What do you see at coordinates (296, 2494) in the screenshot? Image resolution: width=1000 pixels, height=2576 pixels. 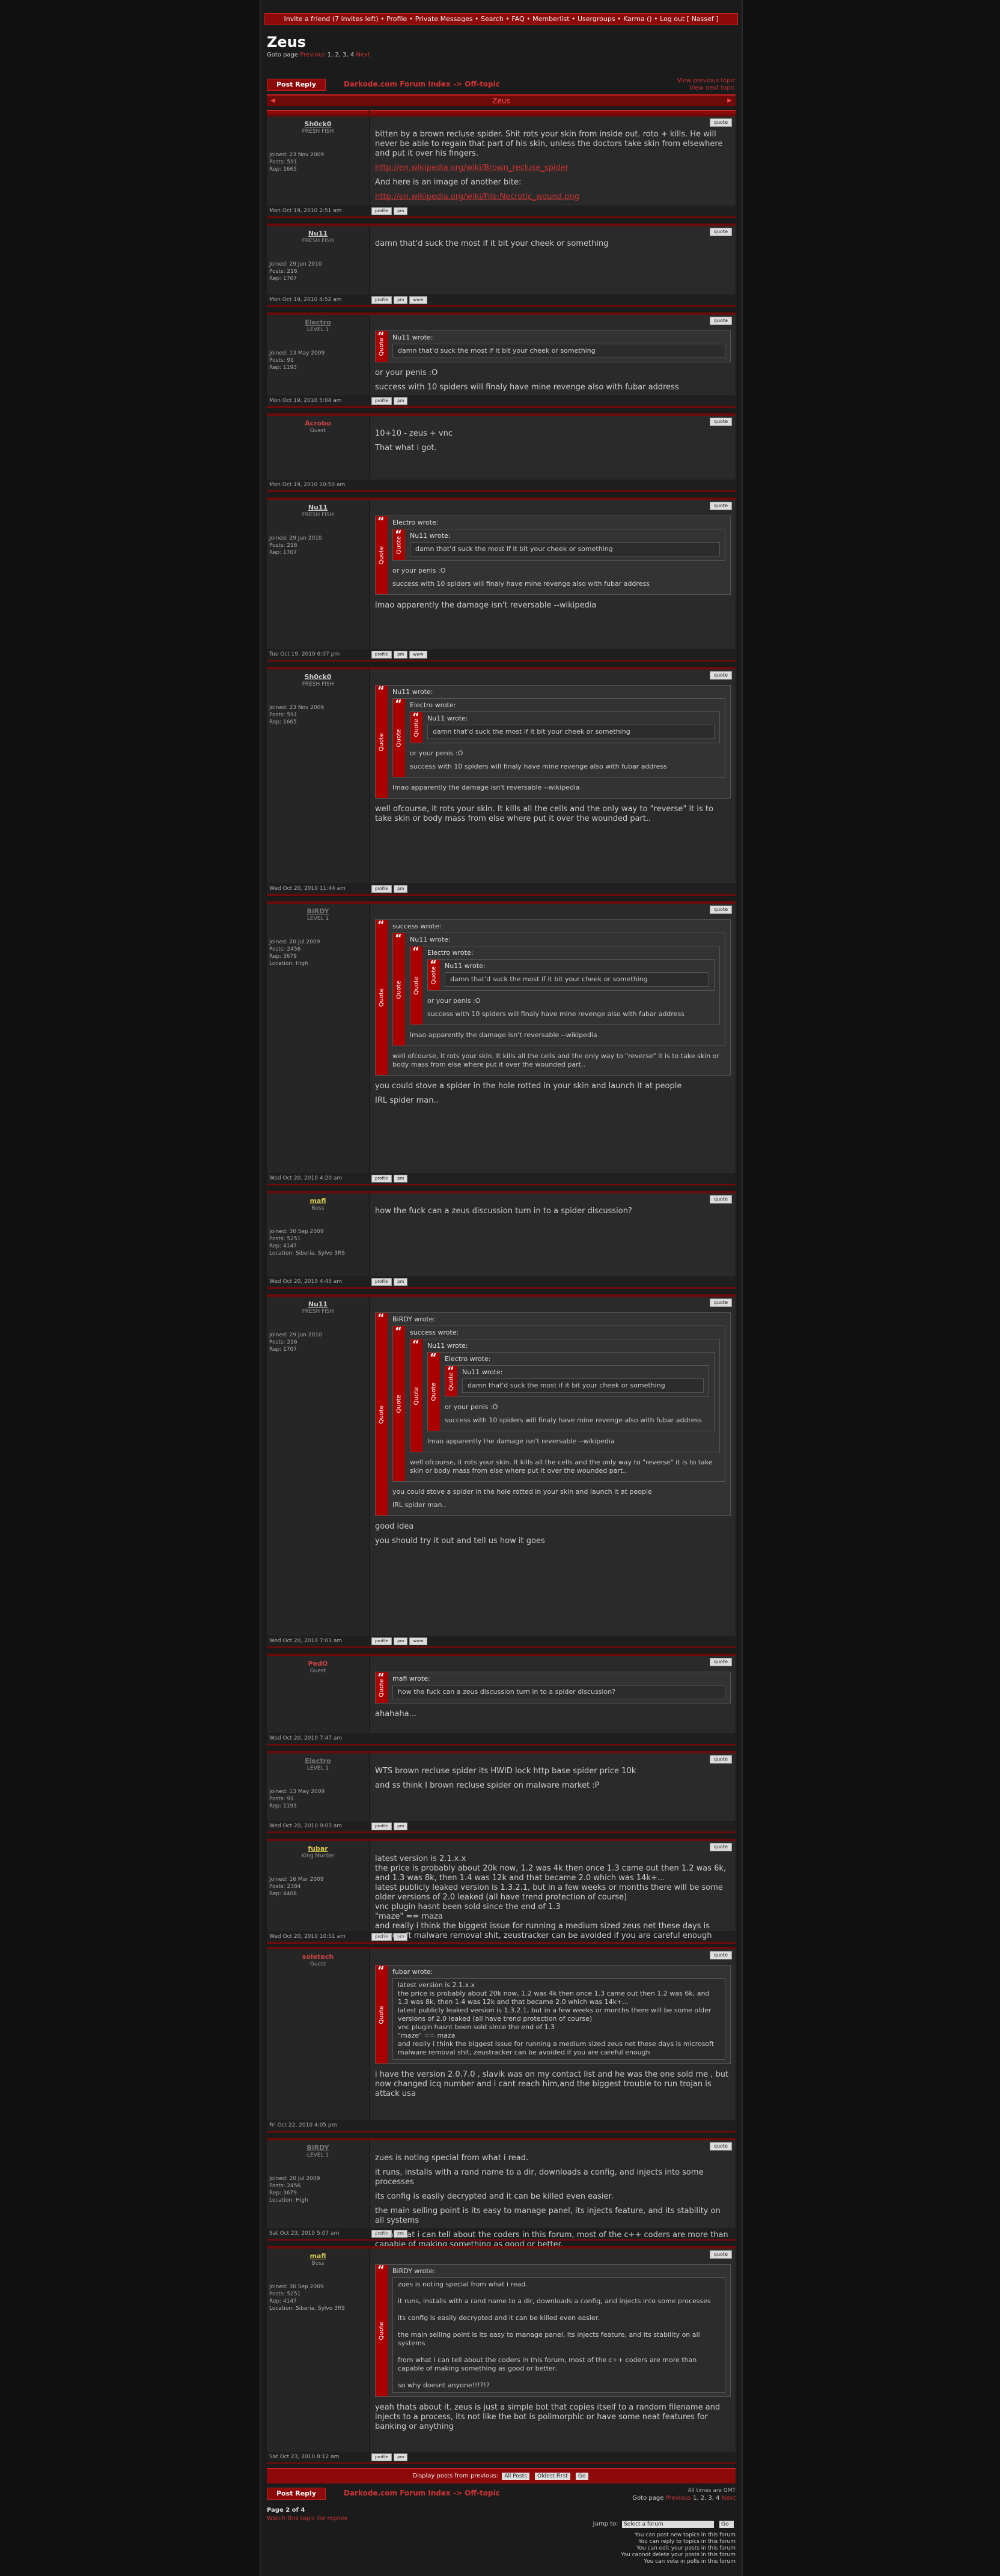 I see `post-reply-button-bottom: Post Reply` at bounding box center [296, 2494].